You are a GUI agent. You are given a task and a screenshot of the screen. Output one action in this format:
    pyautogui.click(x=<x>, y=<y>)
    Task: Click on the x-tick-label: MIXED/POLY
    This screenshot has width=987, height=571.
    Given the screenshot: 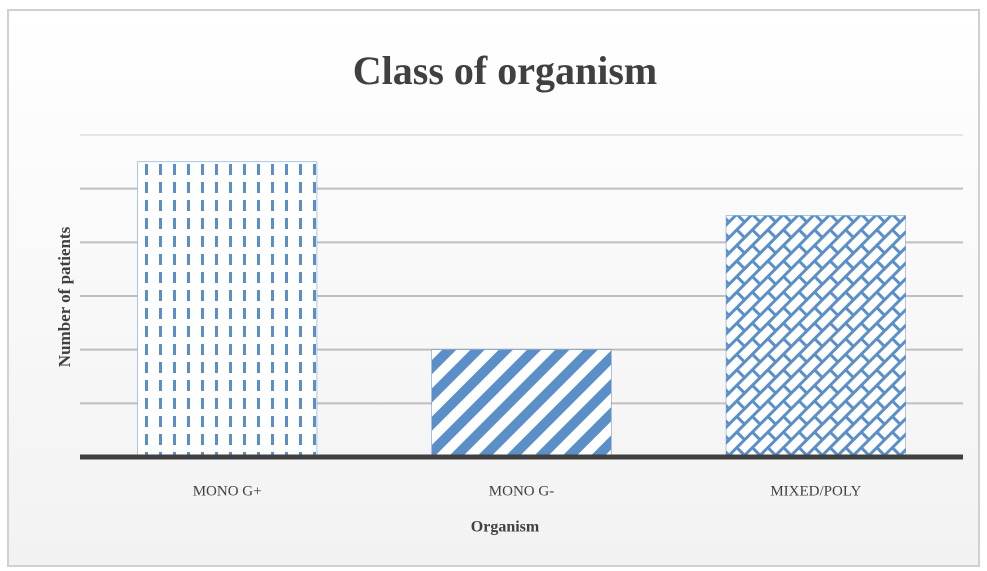 What is the action you would take?
    pyautogui.click(x=815, y=491)
    